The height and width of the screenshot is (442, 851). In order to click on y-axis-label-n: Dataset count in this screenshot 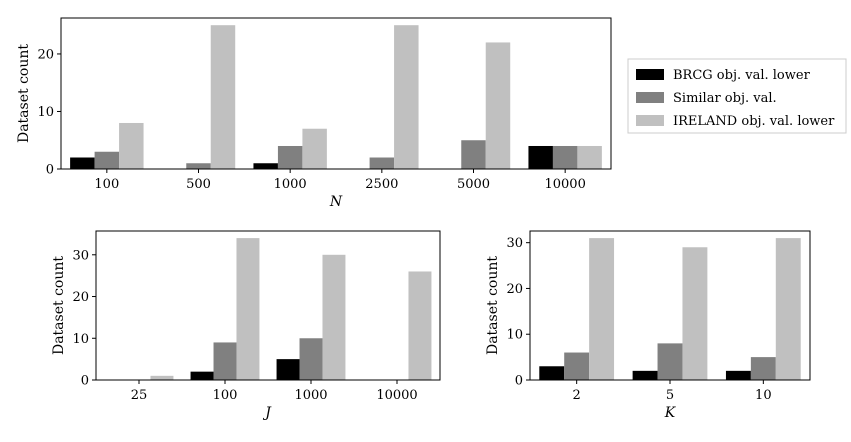, I will do `click(24, 93)`.